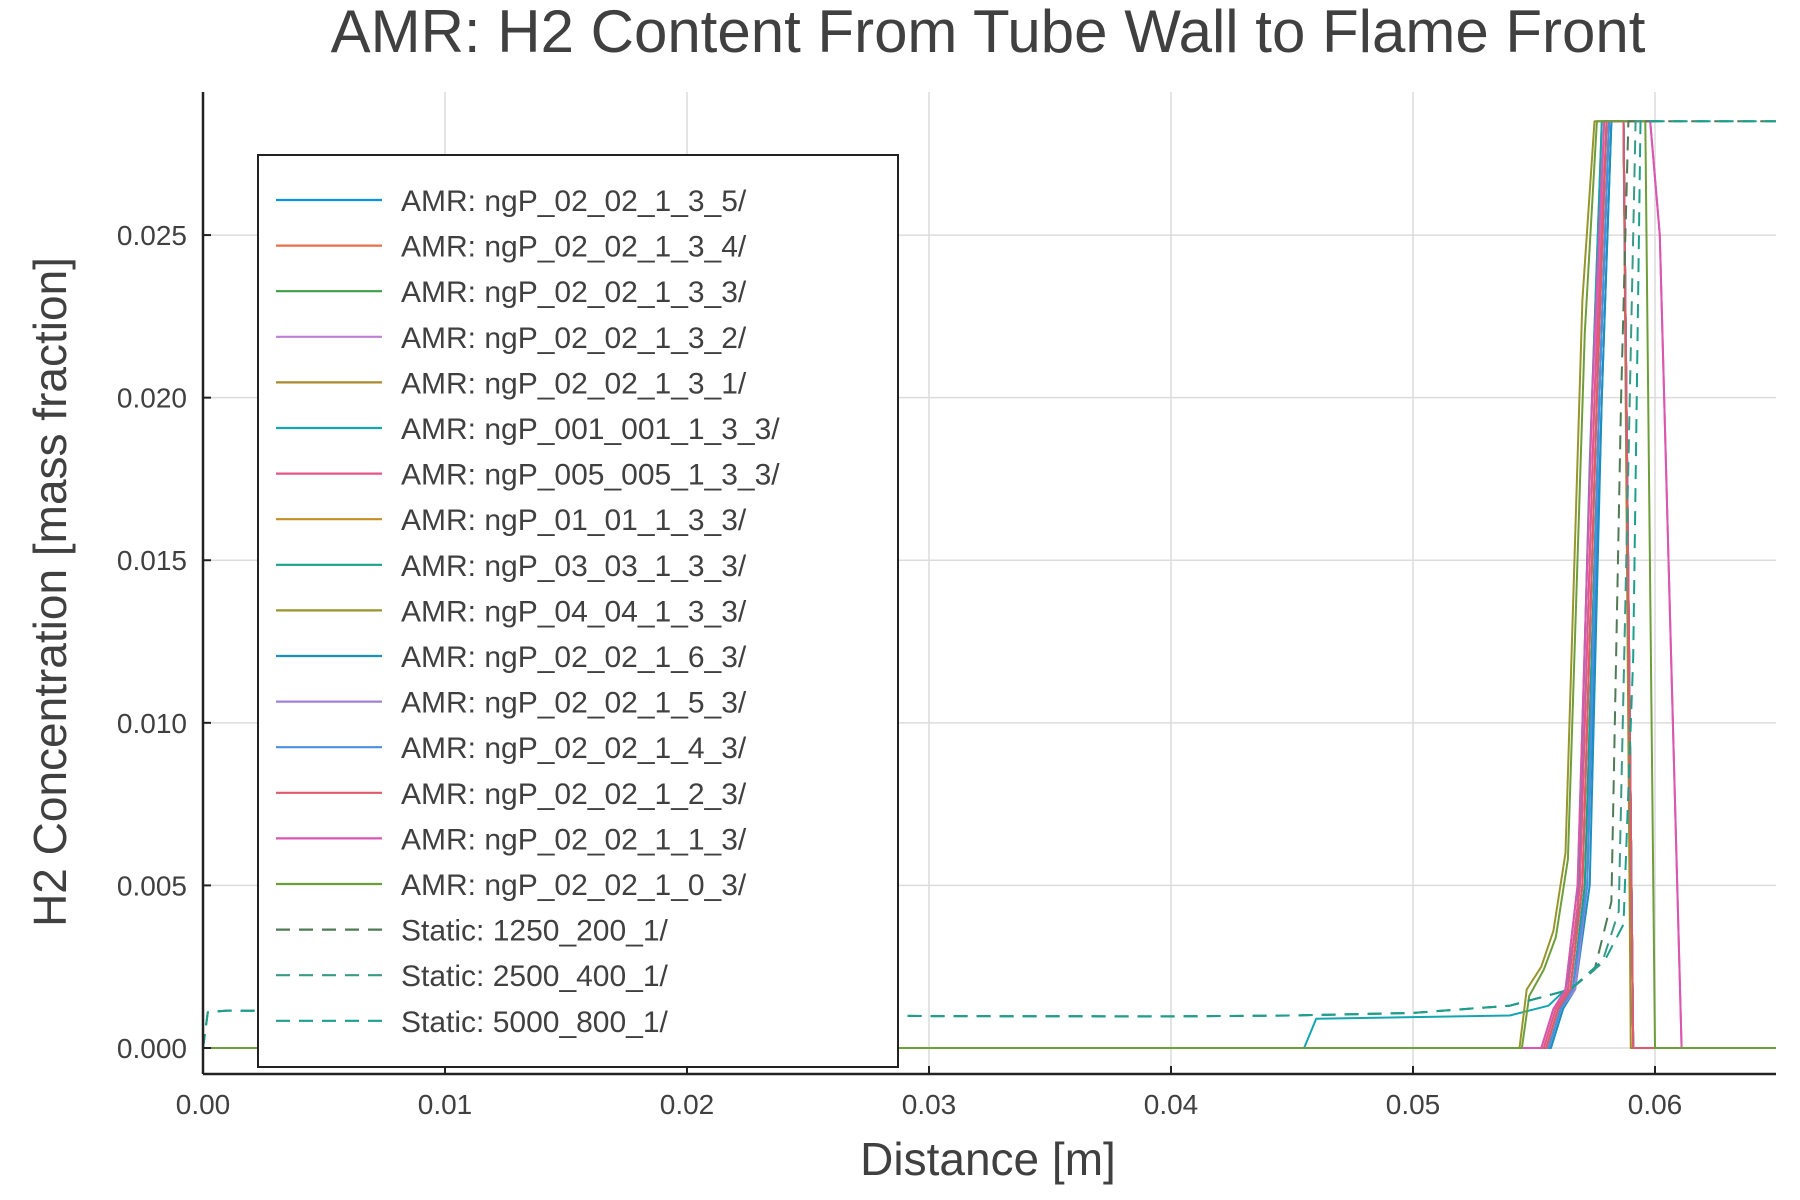  Describe the element at coordinates (574, 338) in the screenshot. I see `legend-label: AMR: ngP_02_02_1_3_2/` at that location.